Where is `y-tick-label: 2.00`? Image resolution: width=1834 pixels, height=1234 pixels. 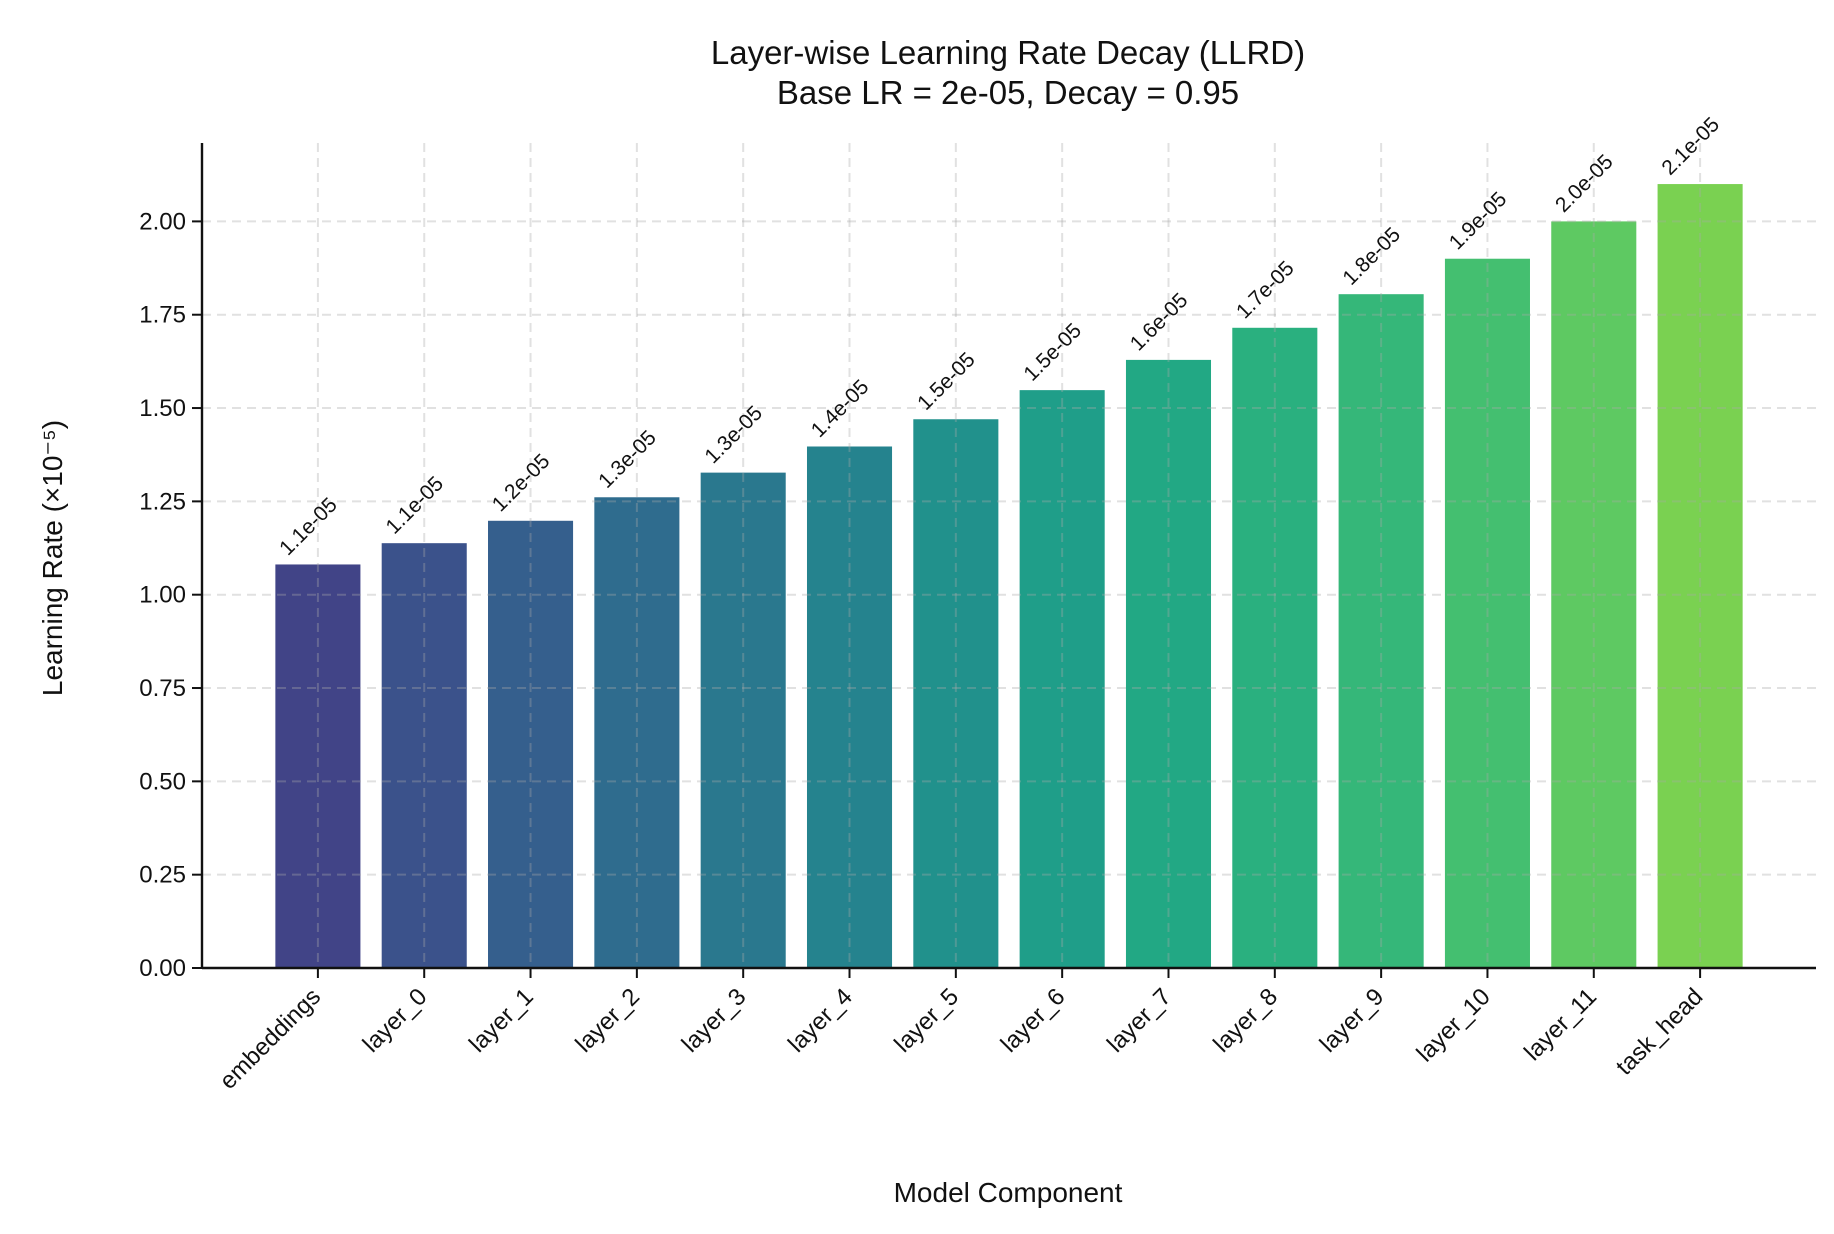 y-tick-label: 2.00 is located at coordinates (162, 221).